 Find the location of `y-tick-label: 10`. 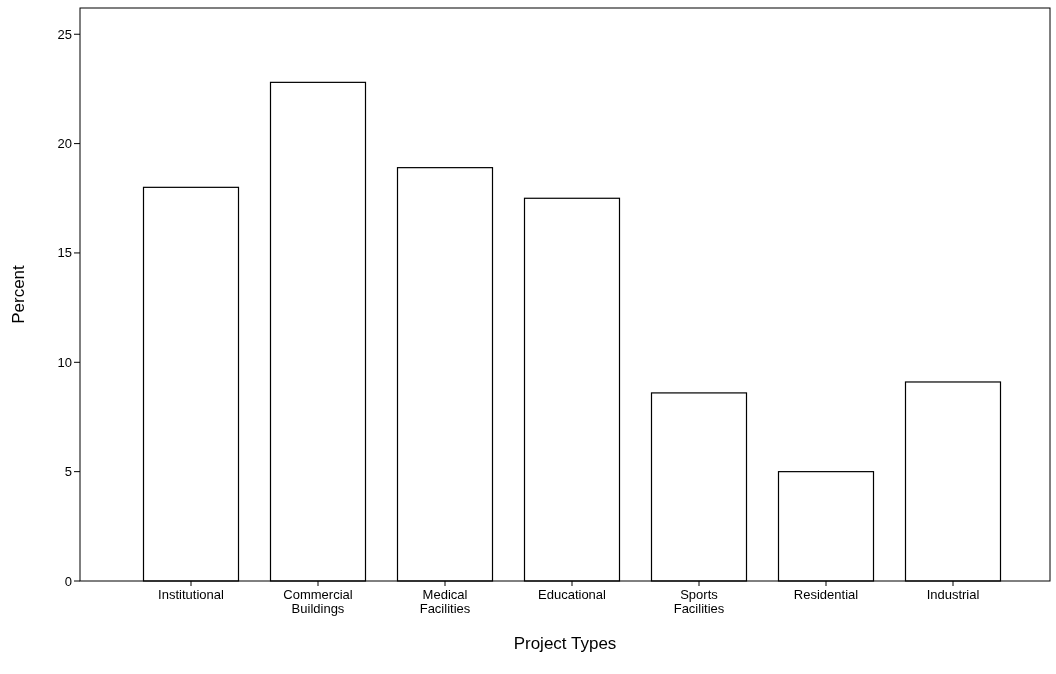

y-tick-label: 10 is located at coordinates (64, 362).